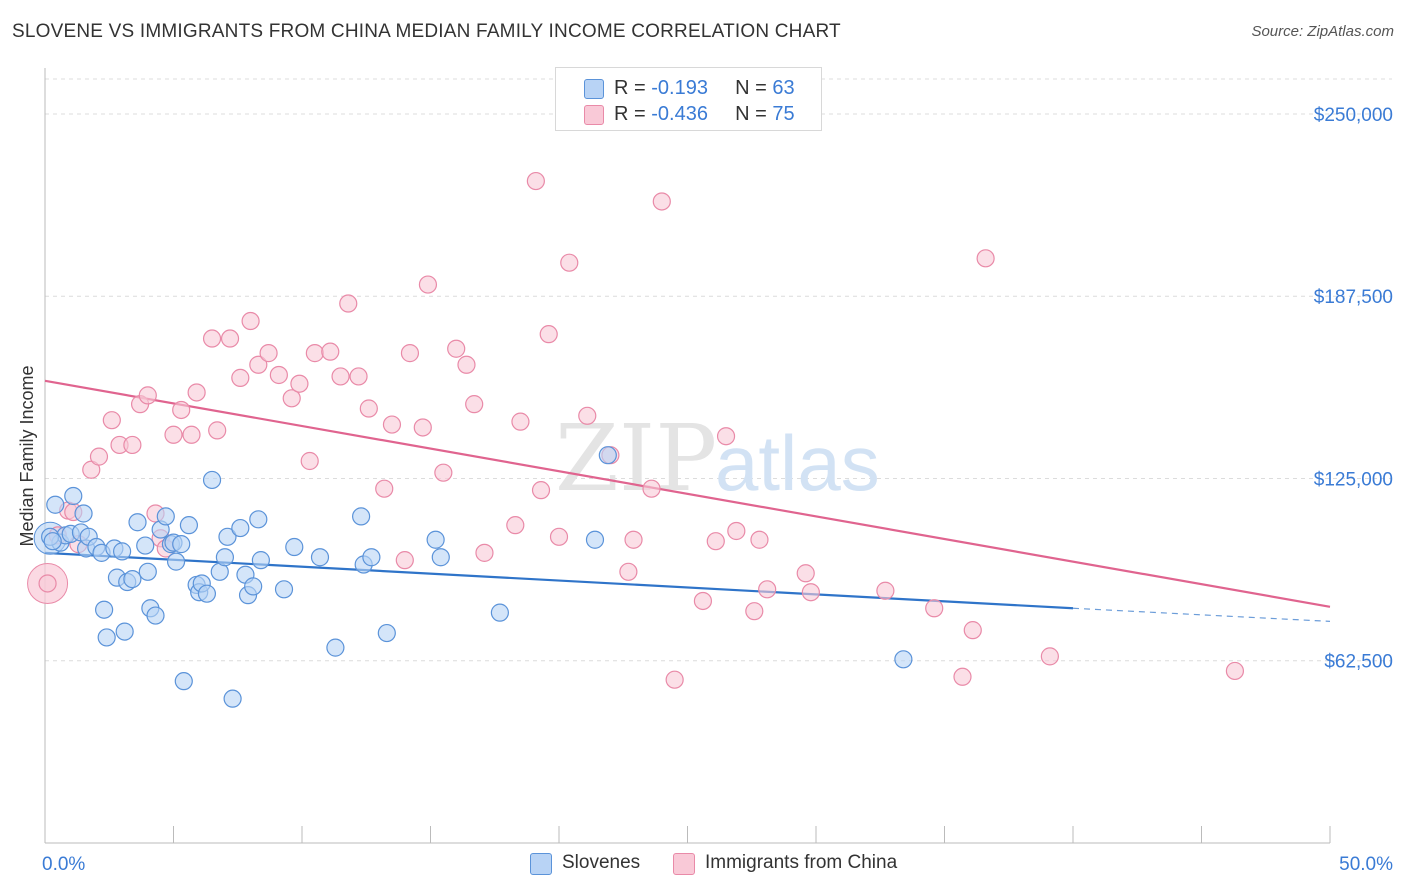 Image resolution: width=1406 pixels, height=892 pixels. Describe the element at coordinates (1322, 31) in the screenshot. I see `chart-source: Source: ZipAtlas.com` at that location.